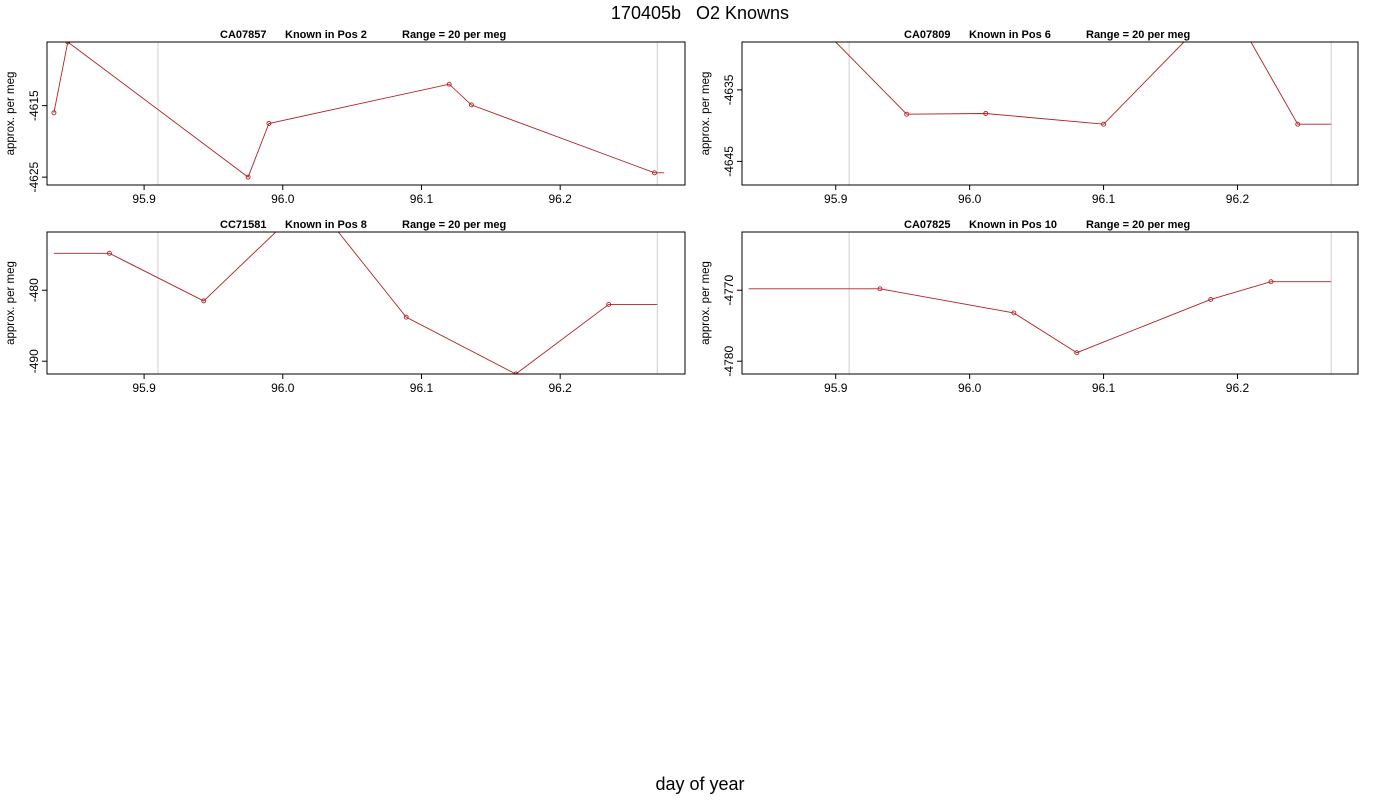  I want to click on panel-title-part: CA07825, so click(927, 225).